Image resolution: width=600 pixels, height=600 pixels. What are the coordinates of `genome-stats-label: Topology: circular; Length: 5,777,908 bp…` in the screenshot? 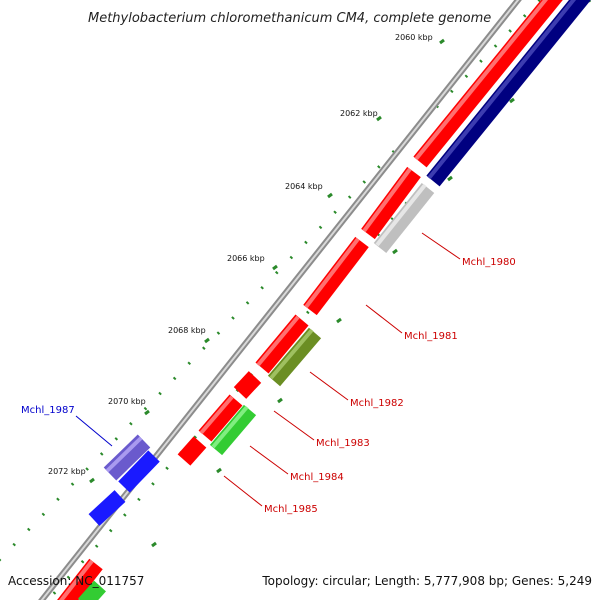 It's located at (427, 581).